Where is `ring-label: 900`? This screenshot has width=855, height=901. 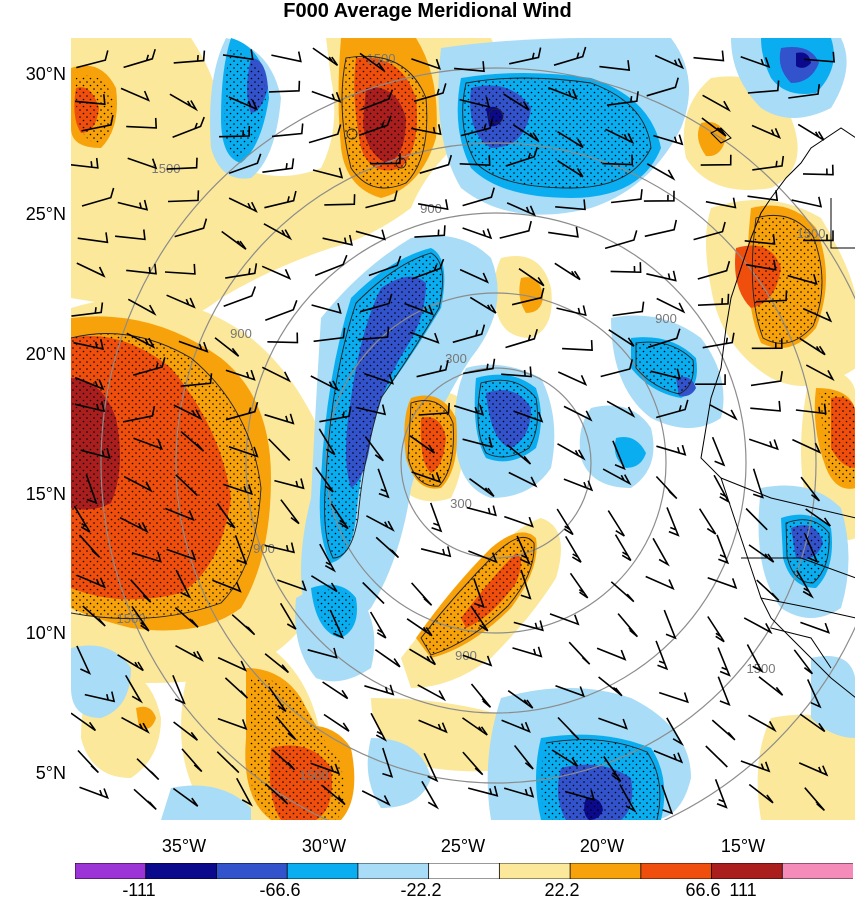
ring-label: 900 is located at coordinates (666, 318).